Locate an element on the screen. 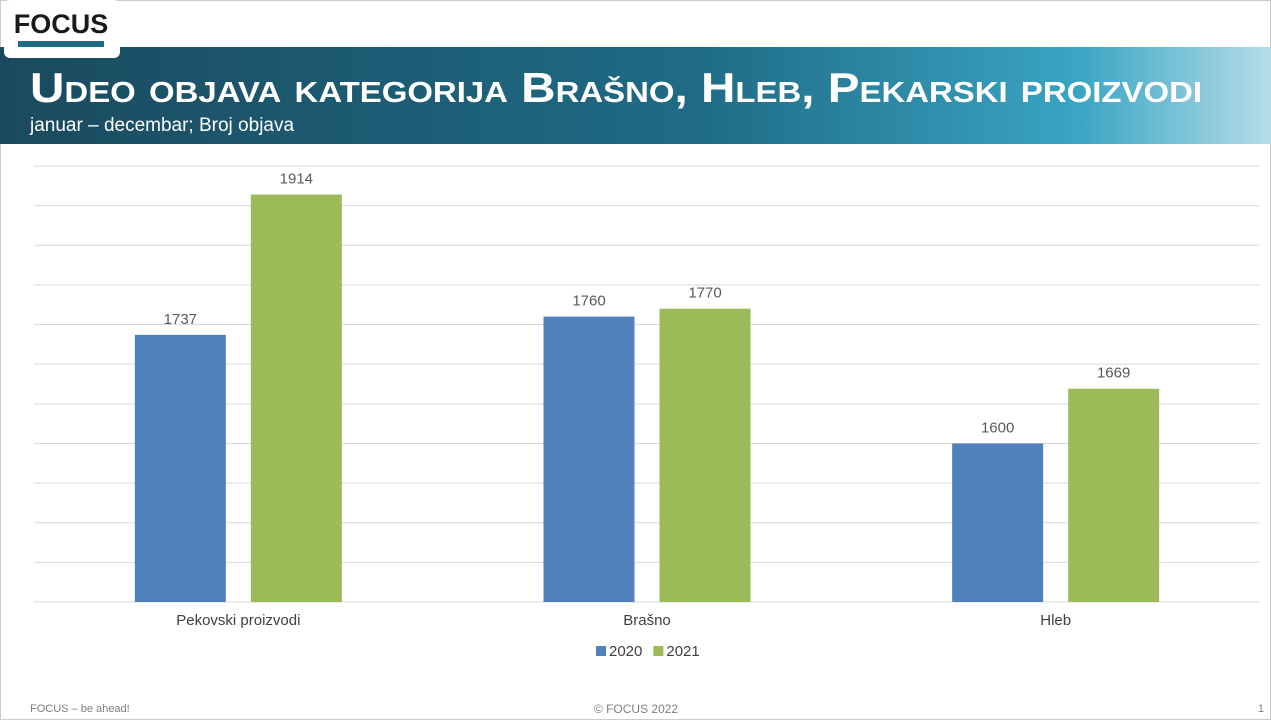 Image resolution: width=1271 pixels, height=720 pixels. x-tick-label: Brašno is located at coordinates (647, 620).